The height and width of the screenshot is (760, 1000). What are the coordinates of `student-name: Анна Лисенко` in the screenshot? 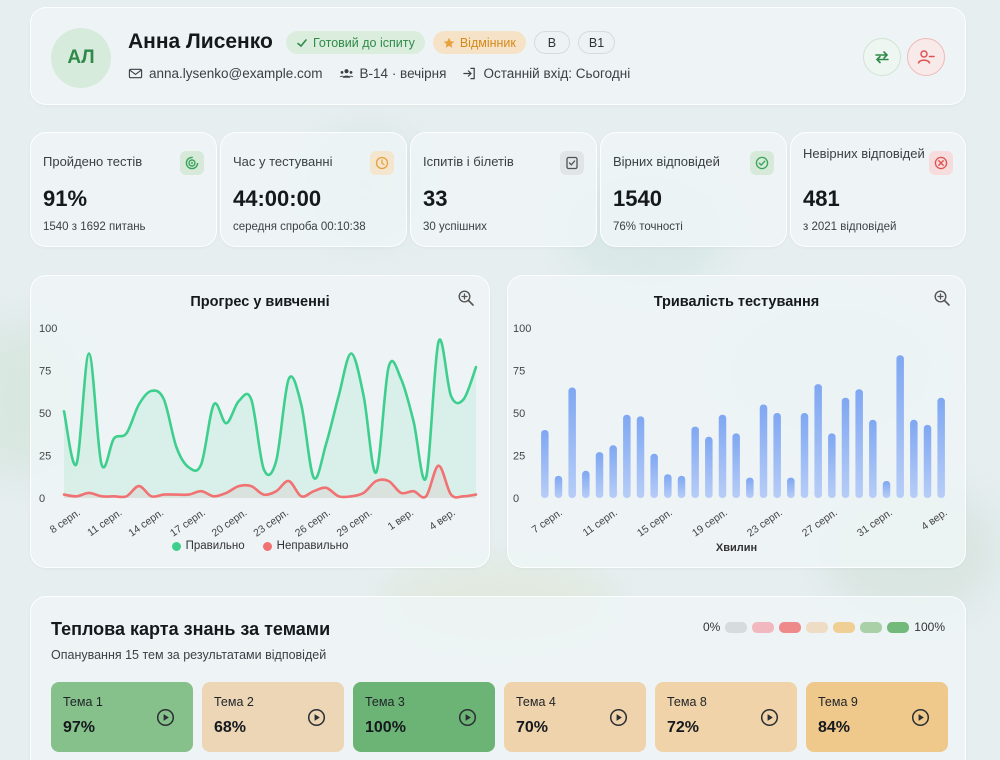 It's located at (200, 41).